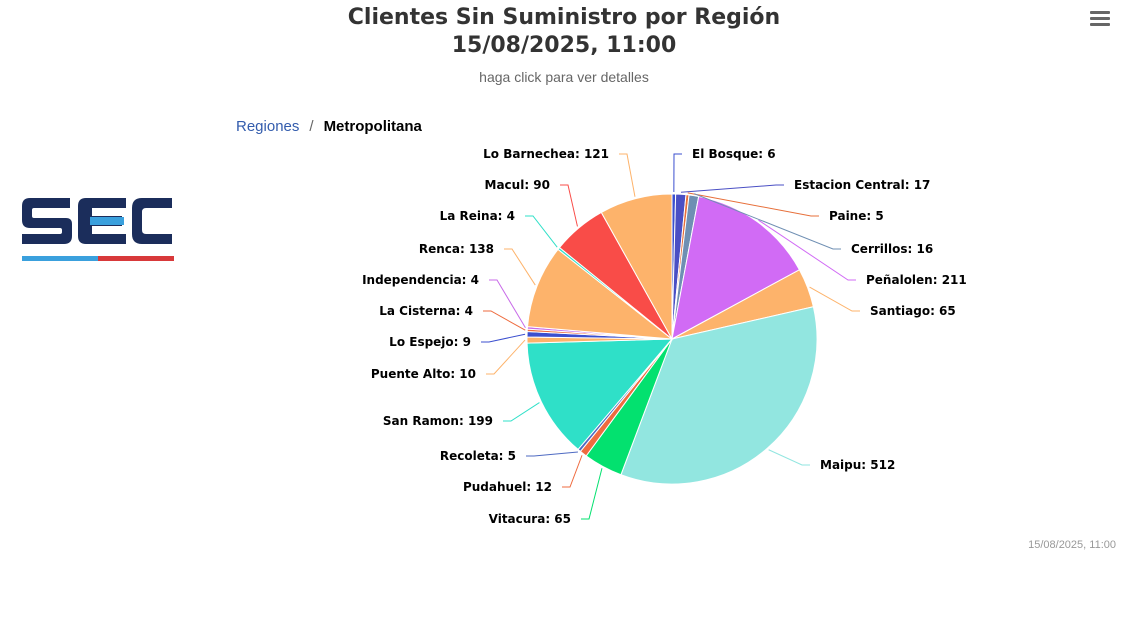 This screenshot has height=623, width=1128. Describe the element at coordinates (477, 216) in the screenshot. I see `data-label: La Reina: 4` at that location.